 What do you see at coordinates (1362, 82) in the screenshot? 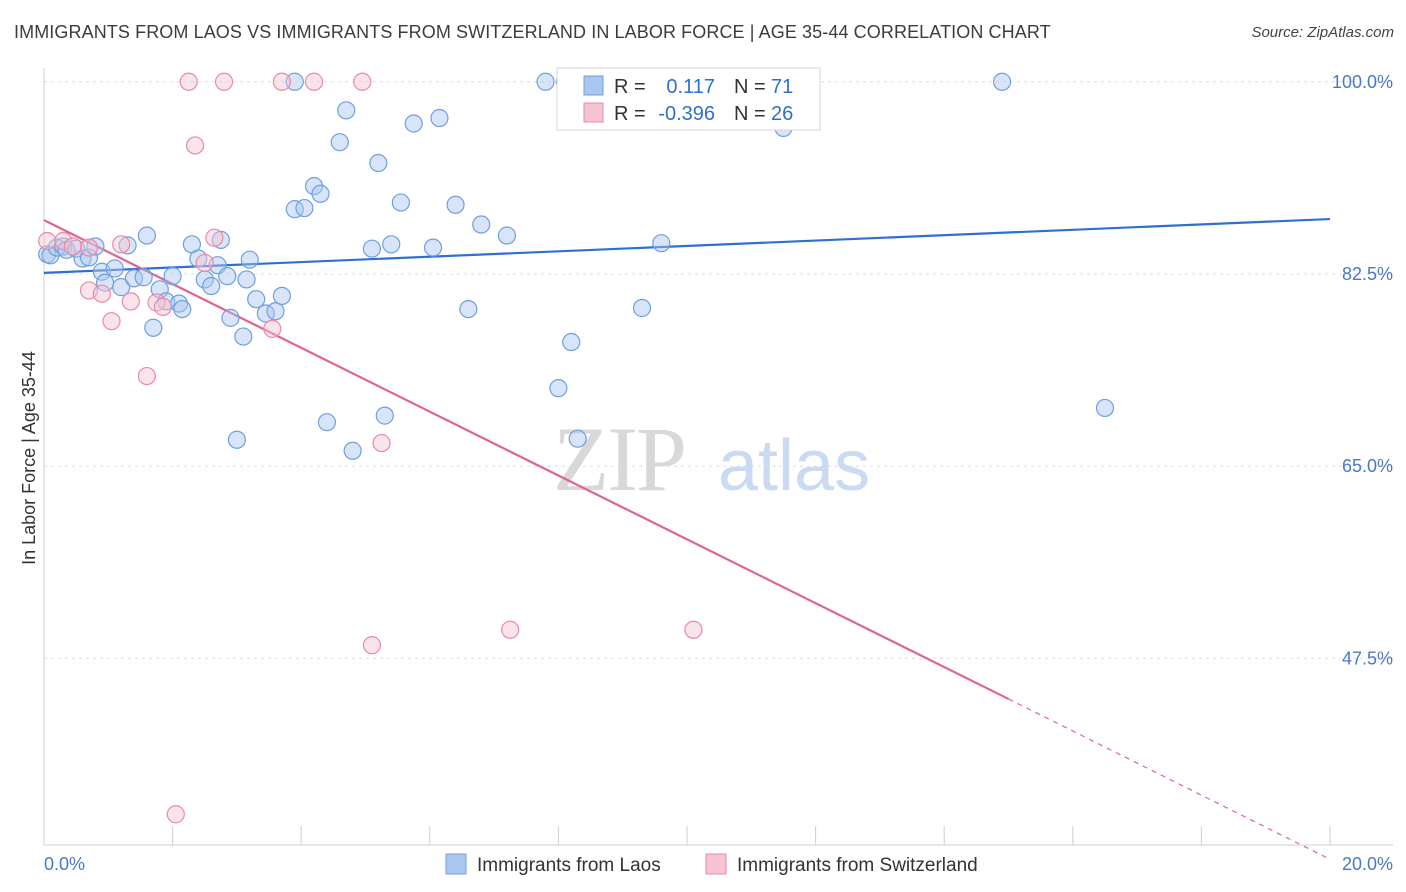
I see `y-tick-label: 100.0%` at bounding box center [1362, 82].